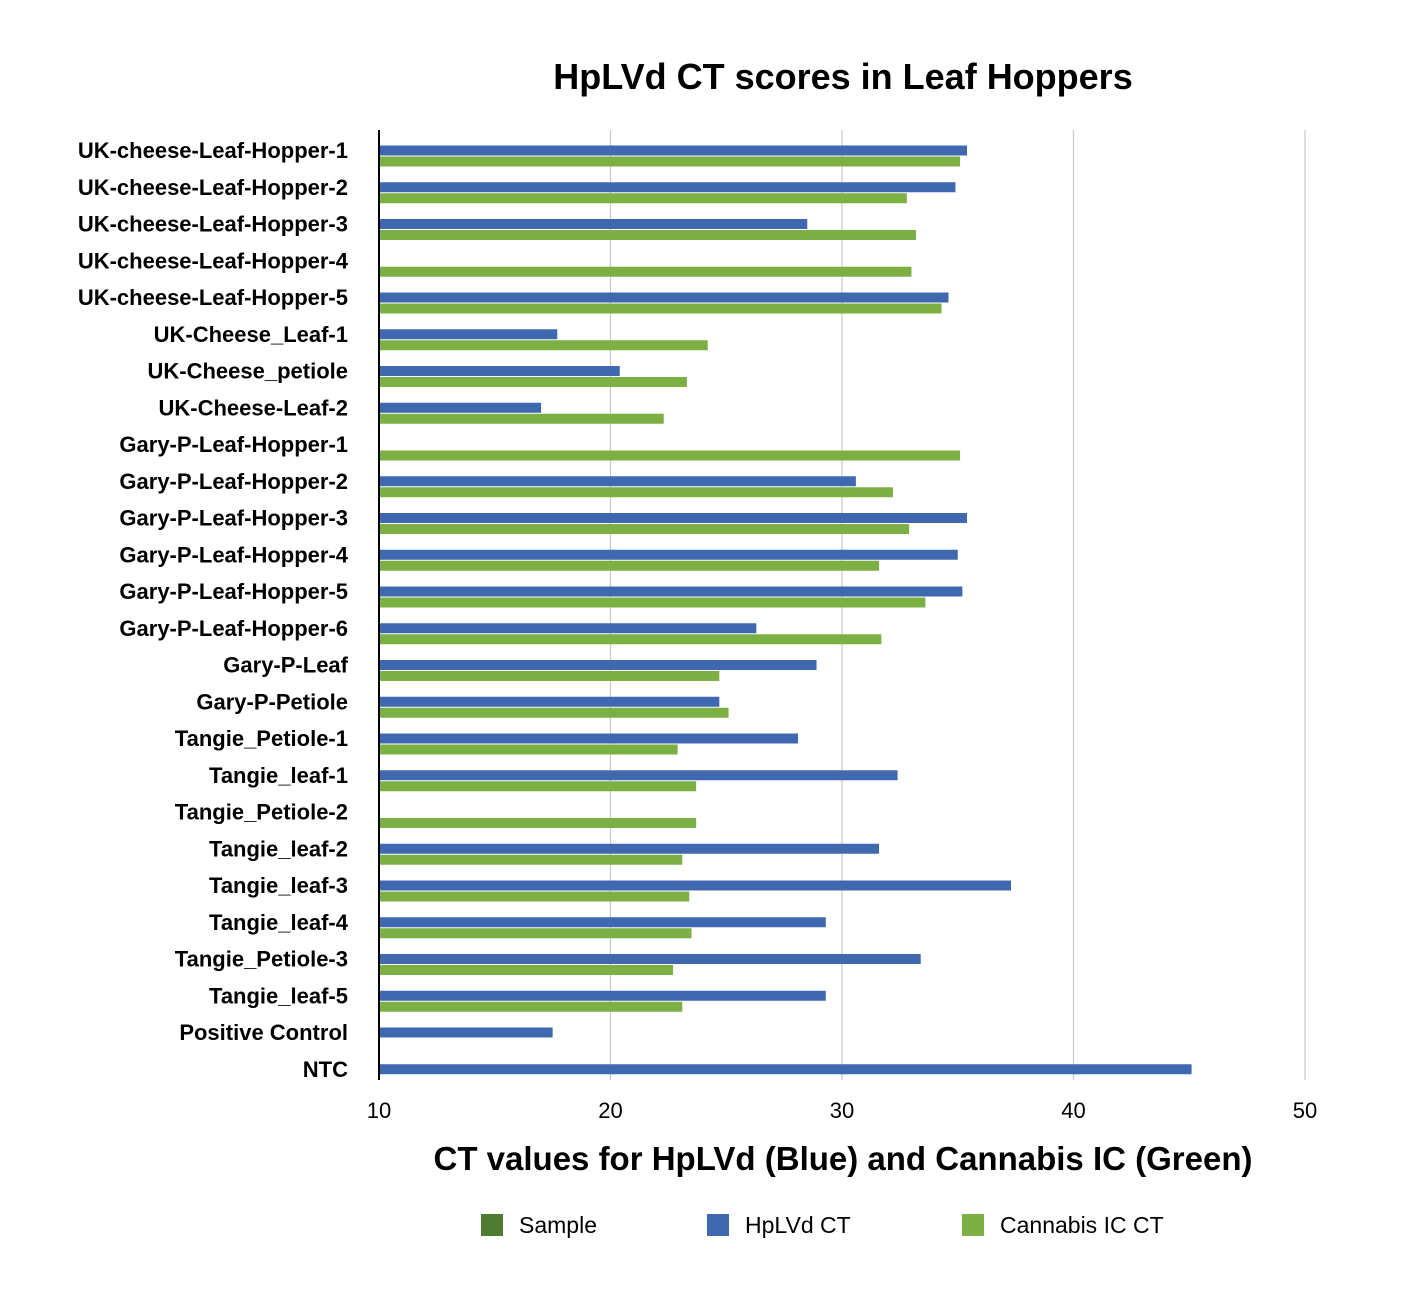 Image resolution: width=1418 pixels, height=1302 pixels. I want to click on legend-item-hplvd-ct: HpLVd CT, so click(779, 1225).